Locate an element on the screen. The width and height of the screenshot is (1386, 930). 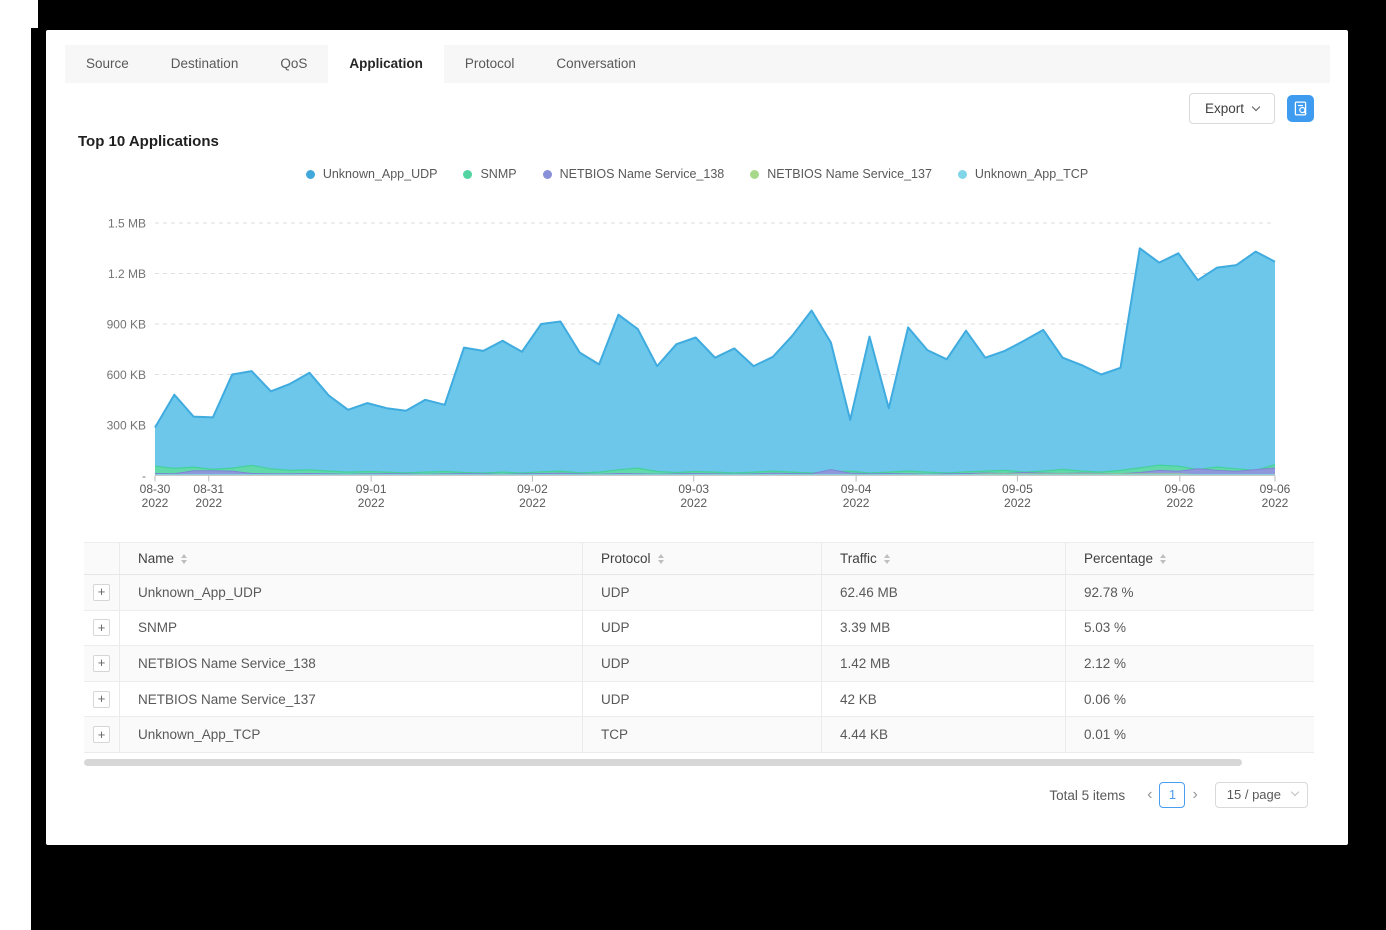
column-header-label: Traffic is located at coordinates (858, 558).